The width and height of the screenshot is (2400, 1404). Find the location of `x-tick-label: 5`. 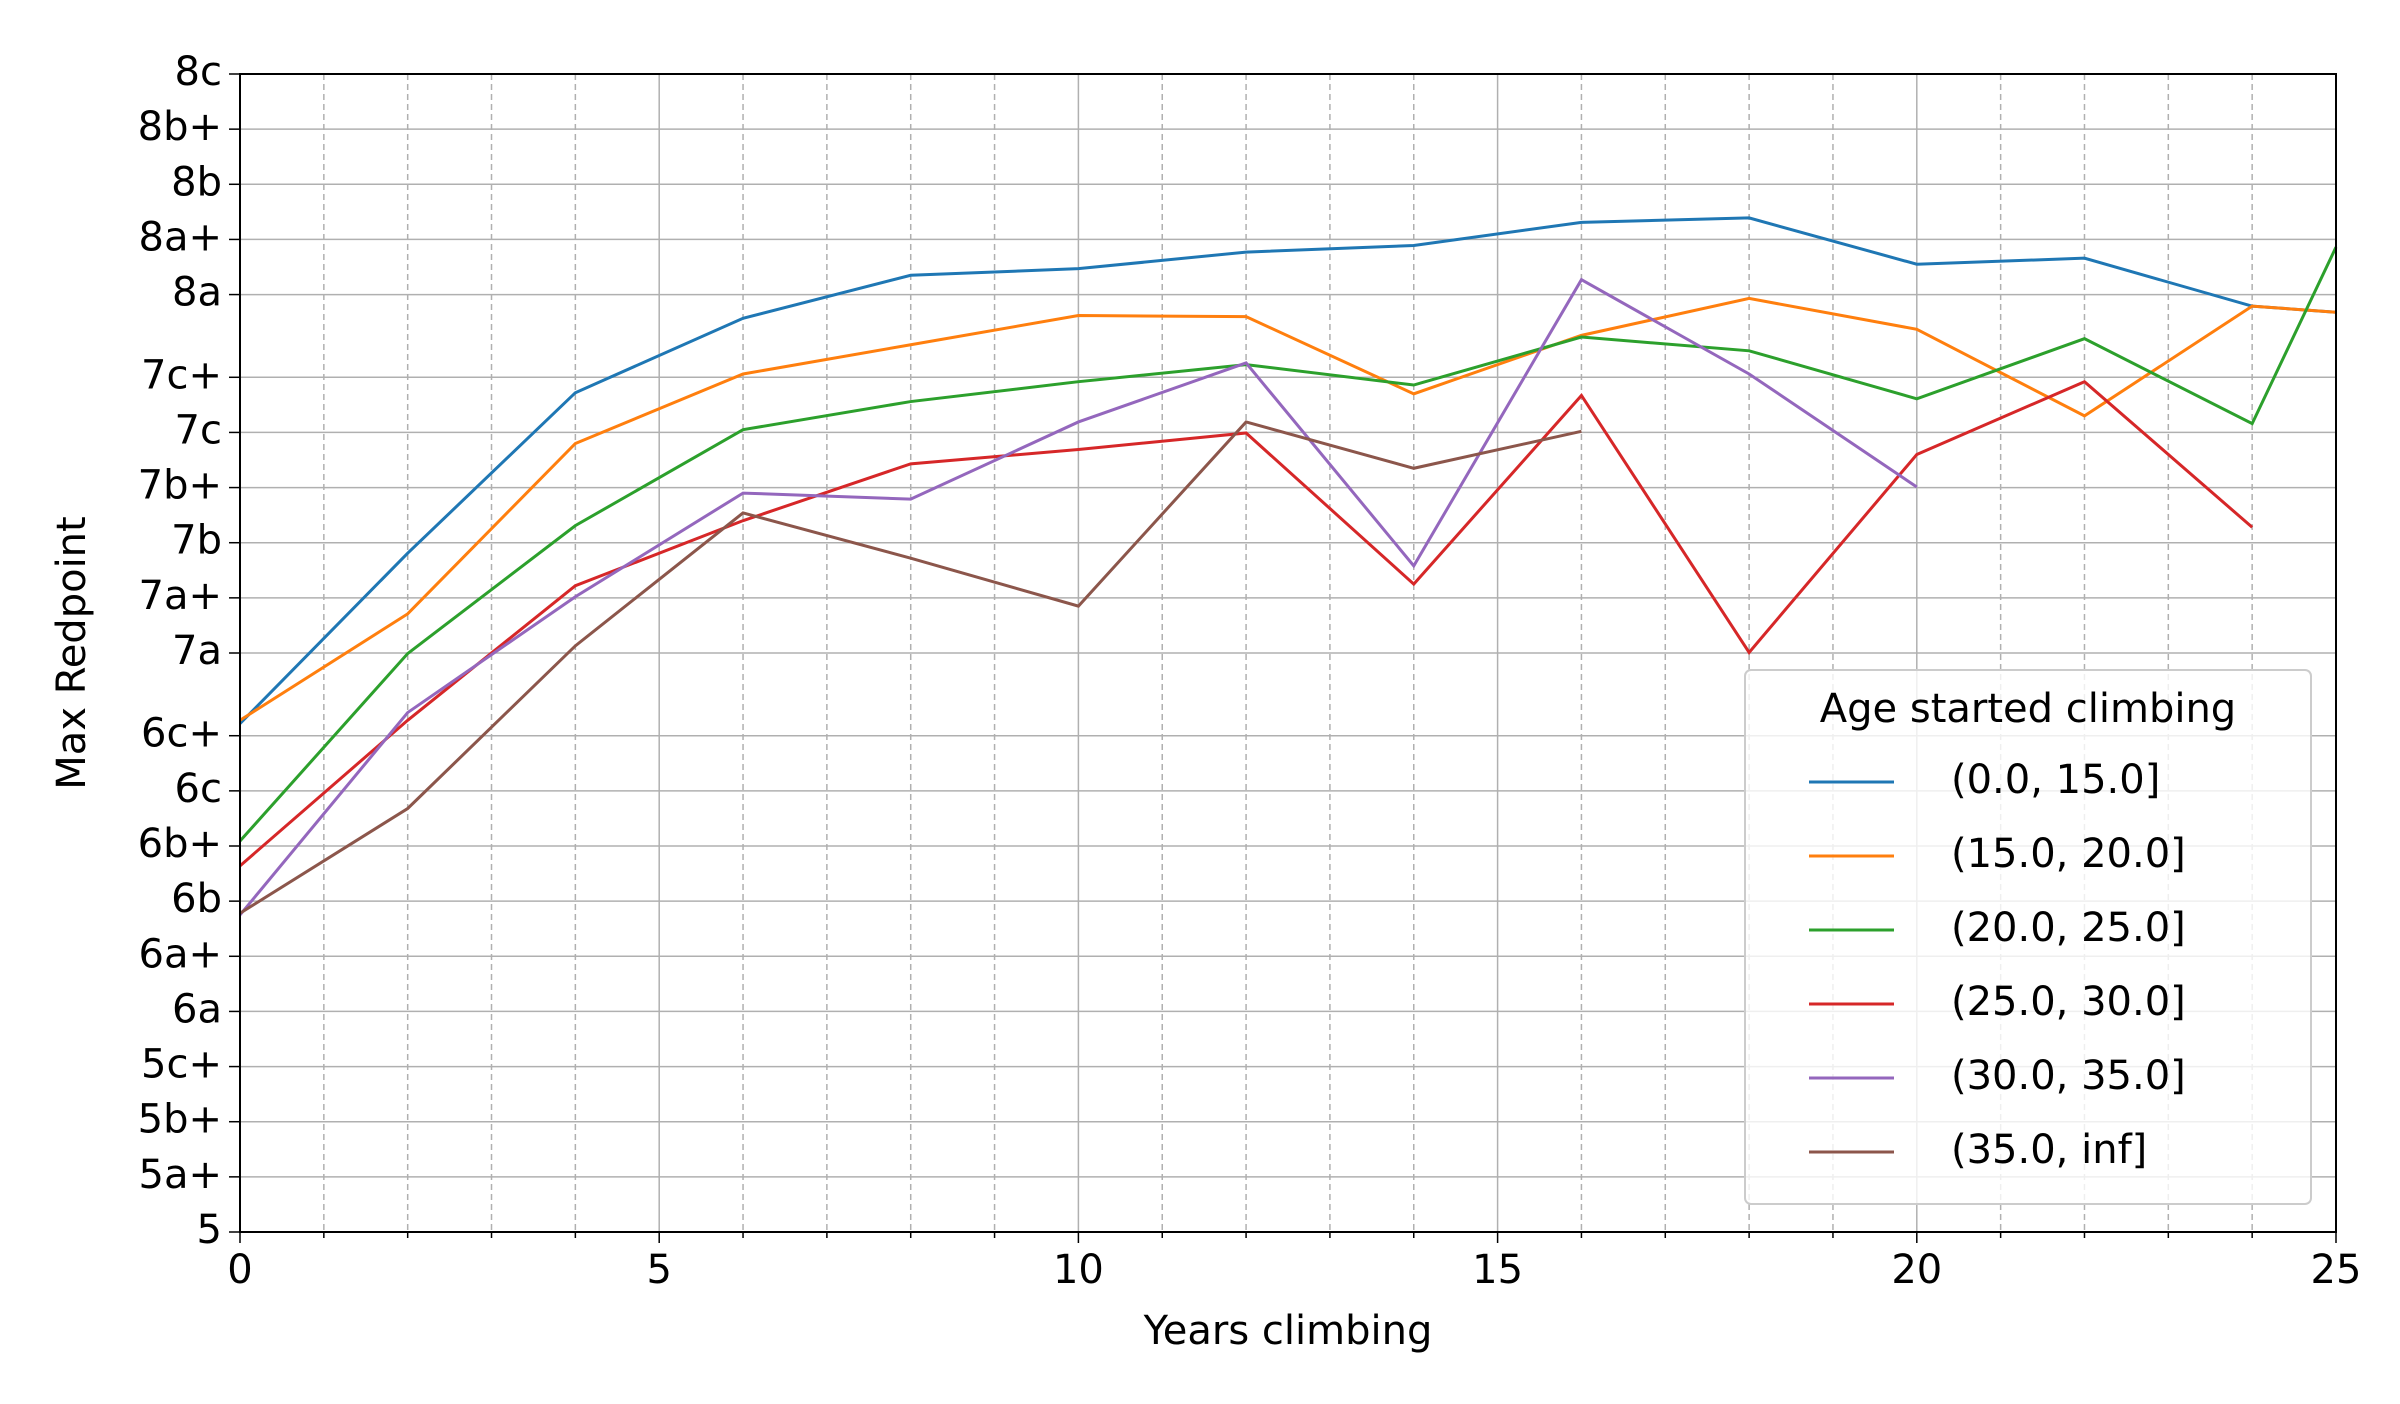

x-tick-label: 5 is located at coordinates (658, 1270).